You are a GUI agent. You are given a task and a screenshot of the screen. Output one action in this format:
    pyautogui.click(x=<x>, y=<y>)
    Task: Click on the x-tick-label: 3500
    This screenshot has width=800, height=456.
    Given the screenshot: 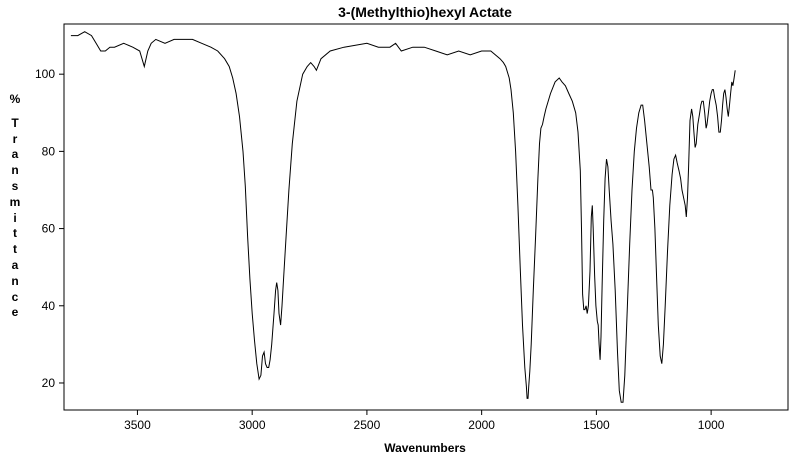 What is the action you would take?
    pyautogui.click(x=137, y=425)
    